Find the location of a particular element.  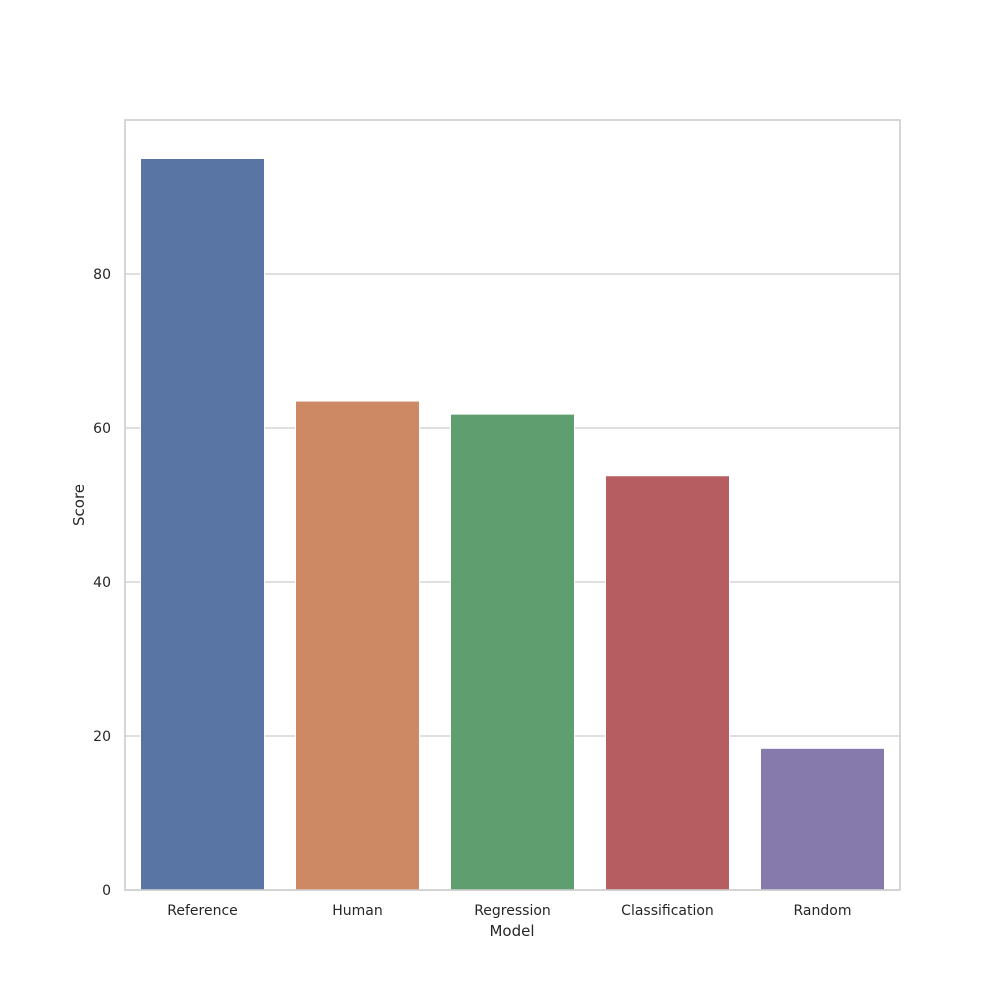

x-axis-label: Model is located at coordinates (511, 931).